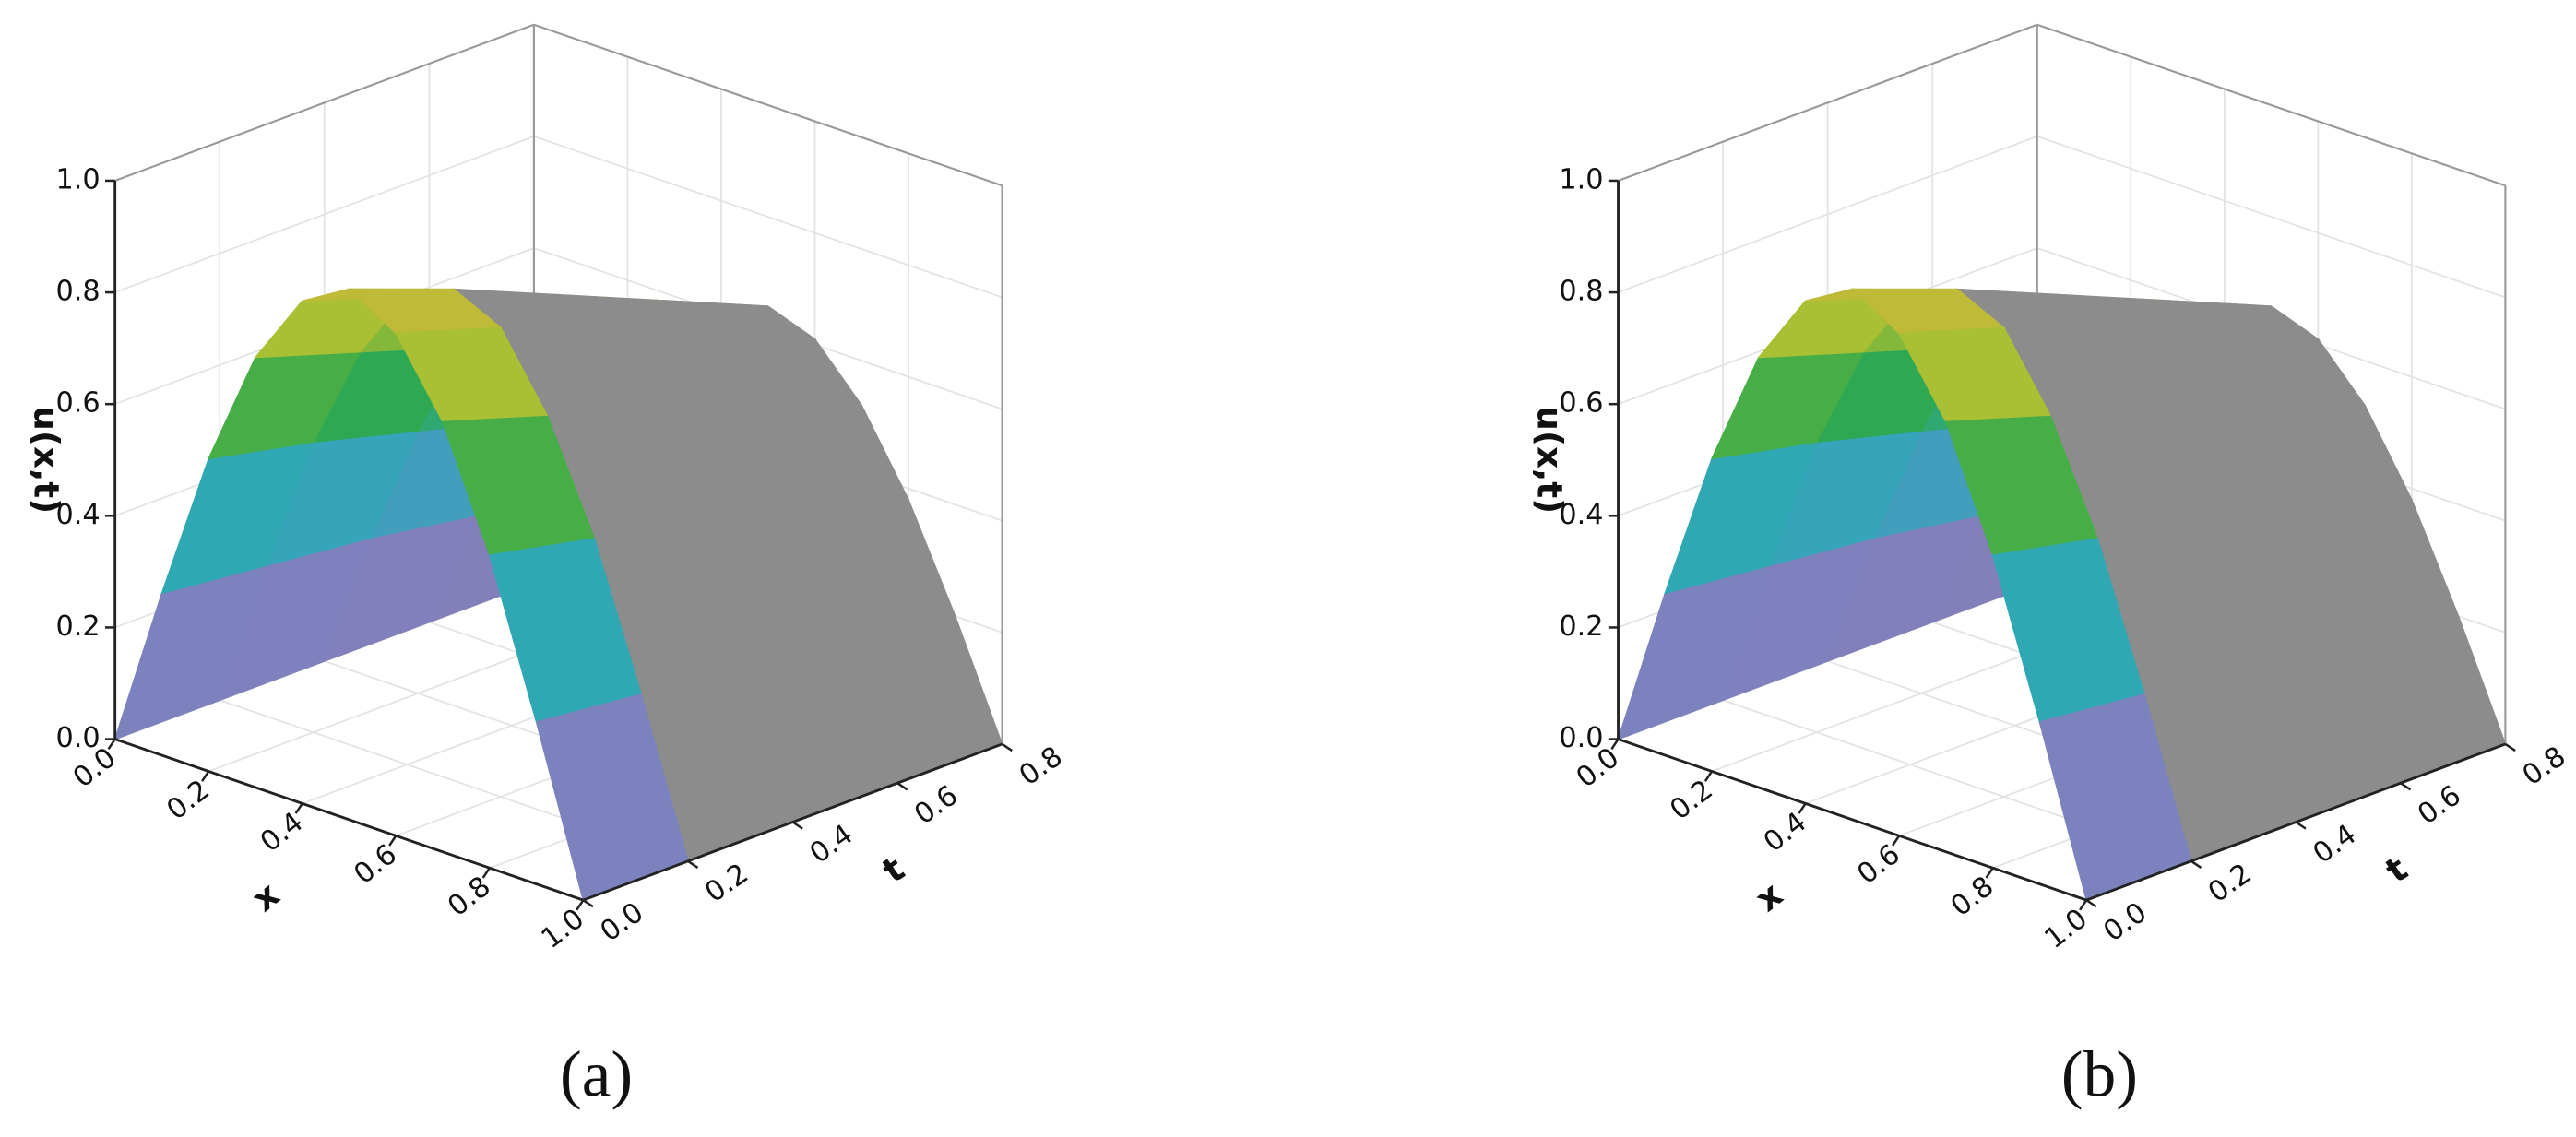 This screenshot has height=1137, width=2576. Describe the element at coordinates (2100, 1074) in the screenshot. I see `panel-label: (b)` at that location.